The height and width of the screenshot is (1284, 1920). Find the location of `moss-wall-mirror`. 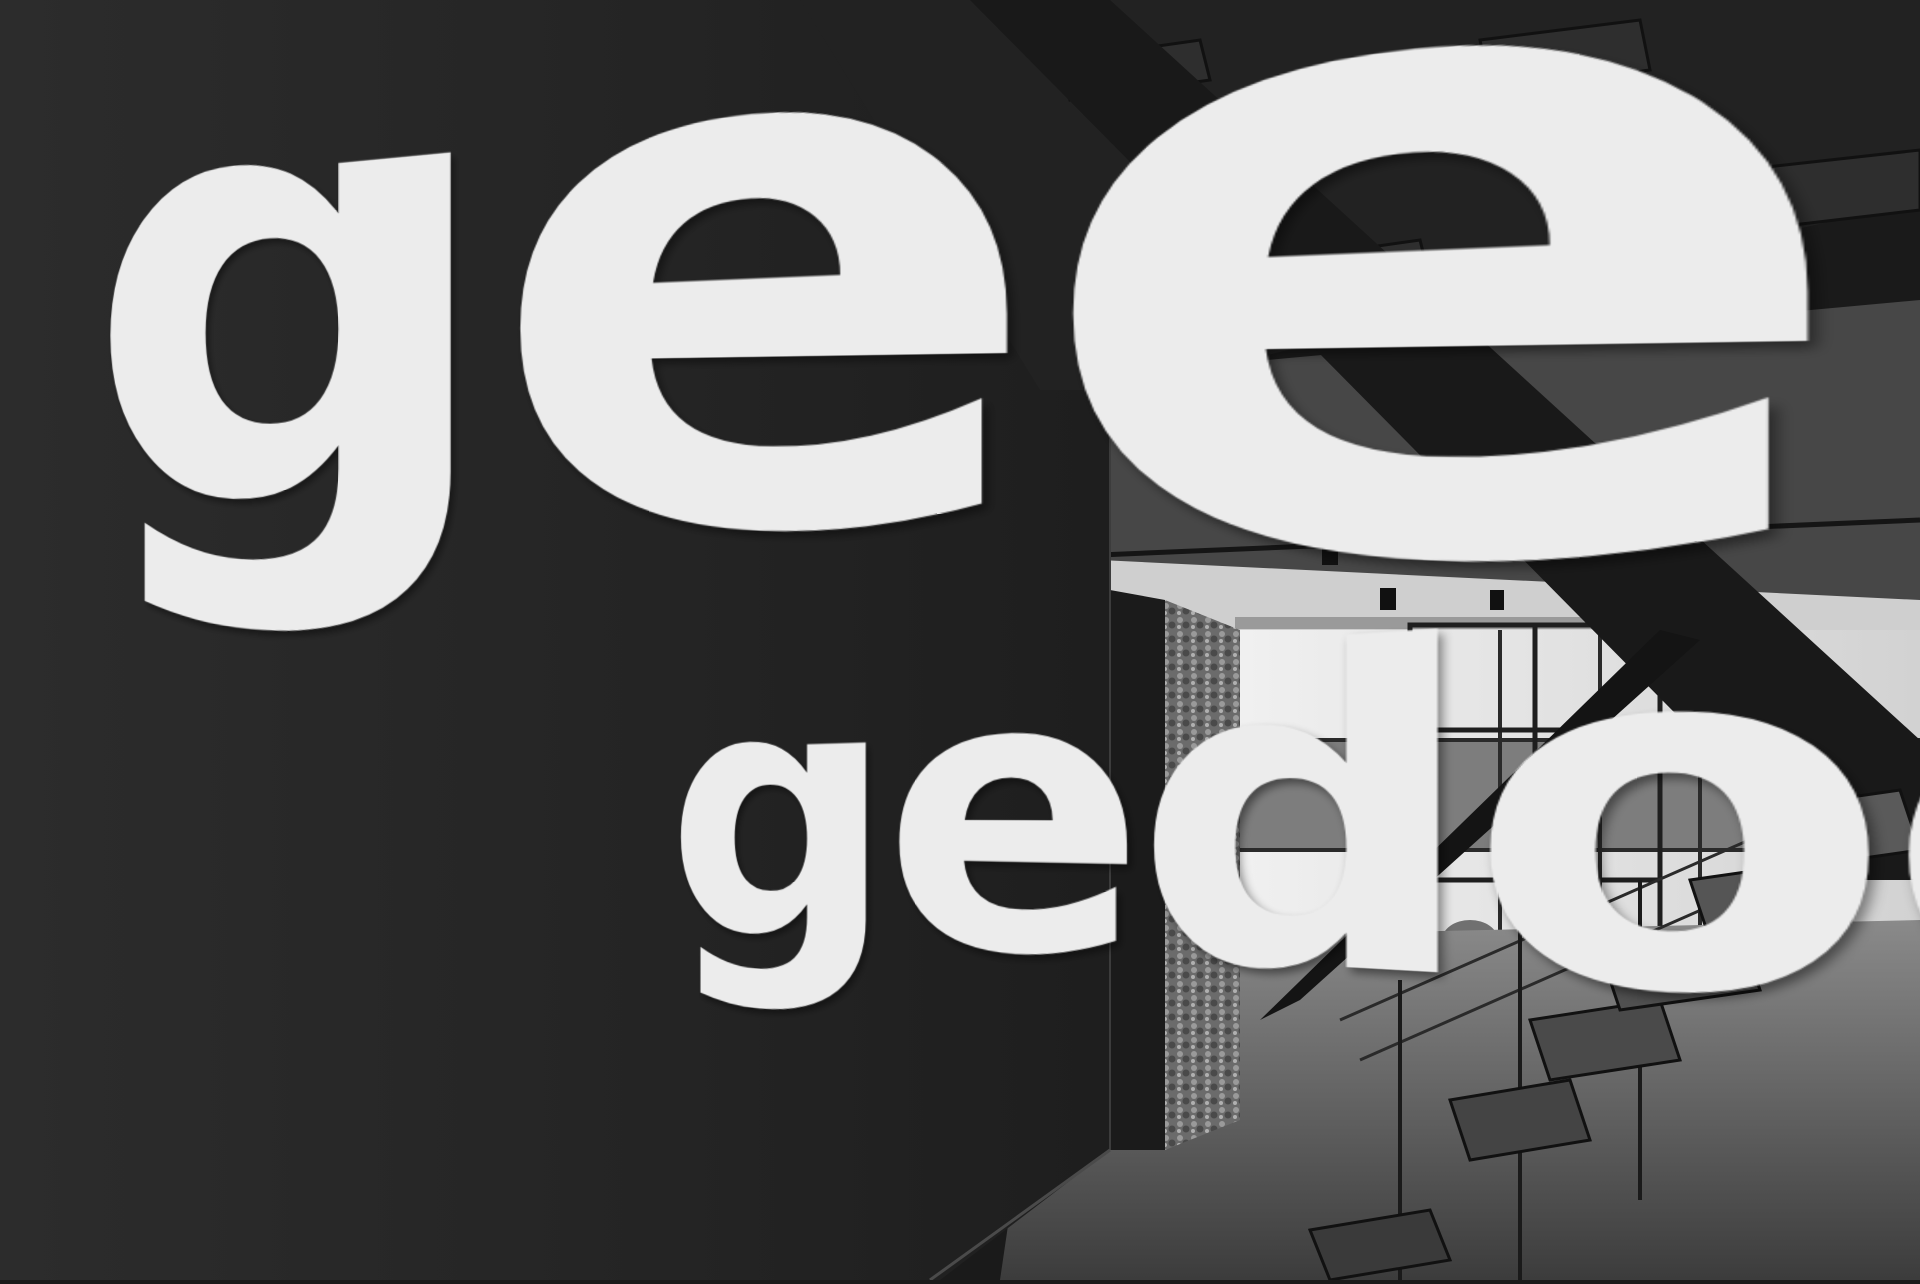

moss-wall-mirror is located at coordinates (1207, 835).